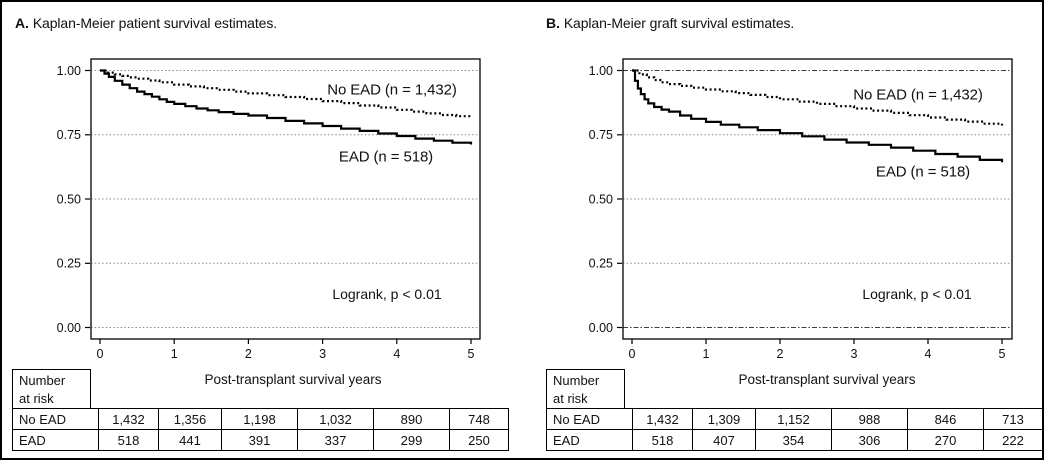 The height and width of the screenshot is (460, 1044). I want to click on risk-count-cell: 890, so click(411, 419).